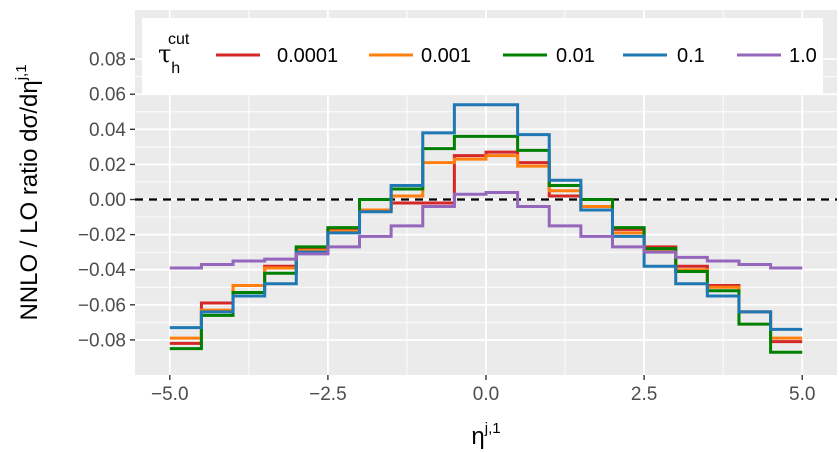 This screenshot has width=839, height=452. What do you see at coordinates (102, 340) in the screenshot?
I see `y-tick-label: −0.08` at bounding box center [102, 340].